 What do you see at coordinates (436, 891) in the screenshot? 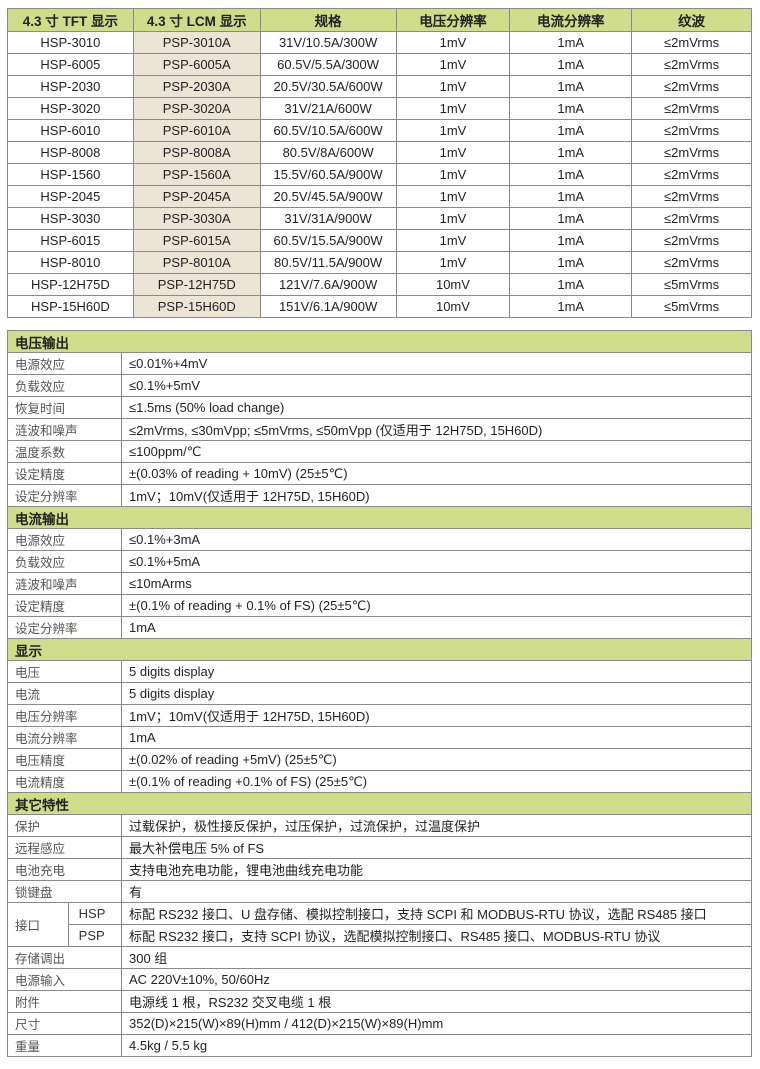
I see `spec-value: 有` at bounding box center [436, 891].